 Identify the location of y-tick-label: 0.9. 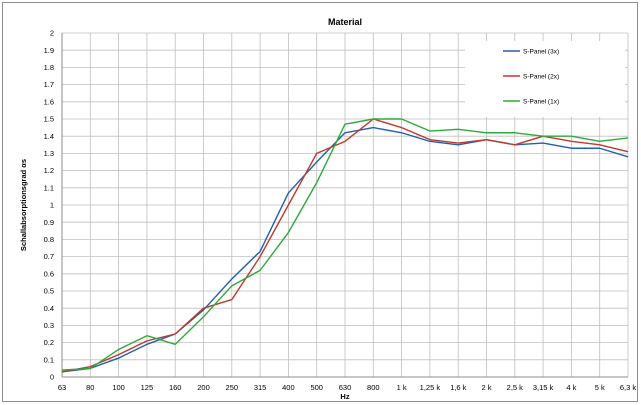
(49, 222).